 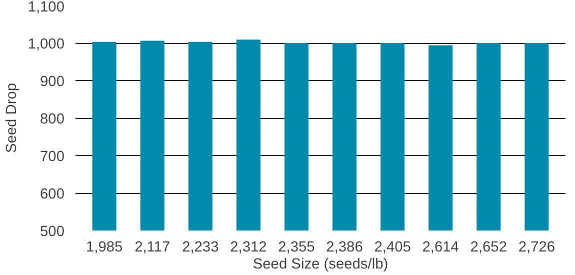 What do you see at coordinates (52, 232) in the screenshot?
I see `y-tick-label: 500` at bounding box center [52, 232].